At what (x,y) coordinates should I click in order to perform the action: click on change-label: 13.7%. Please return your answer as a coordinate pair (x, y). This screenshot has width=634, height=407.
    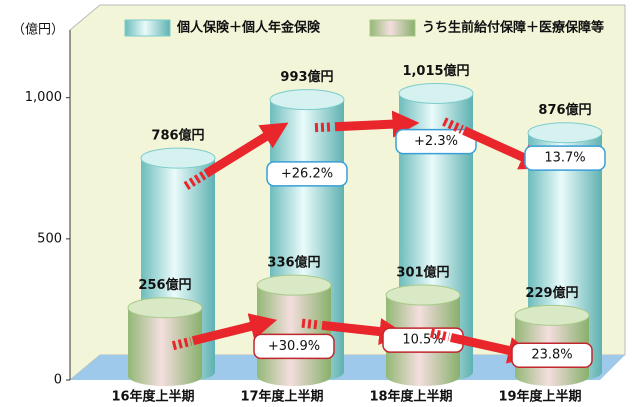
    Looking at the image, I should click on (564, 158).